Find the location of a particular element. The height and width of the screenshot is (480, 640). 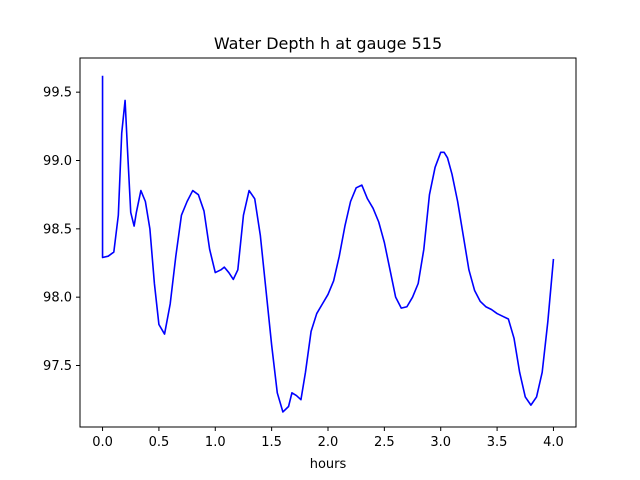

x-tick-label: 0.0 is located at coordinates (102, 442).